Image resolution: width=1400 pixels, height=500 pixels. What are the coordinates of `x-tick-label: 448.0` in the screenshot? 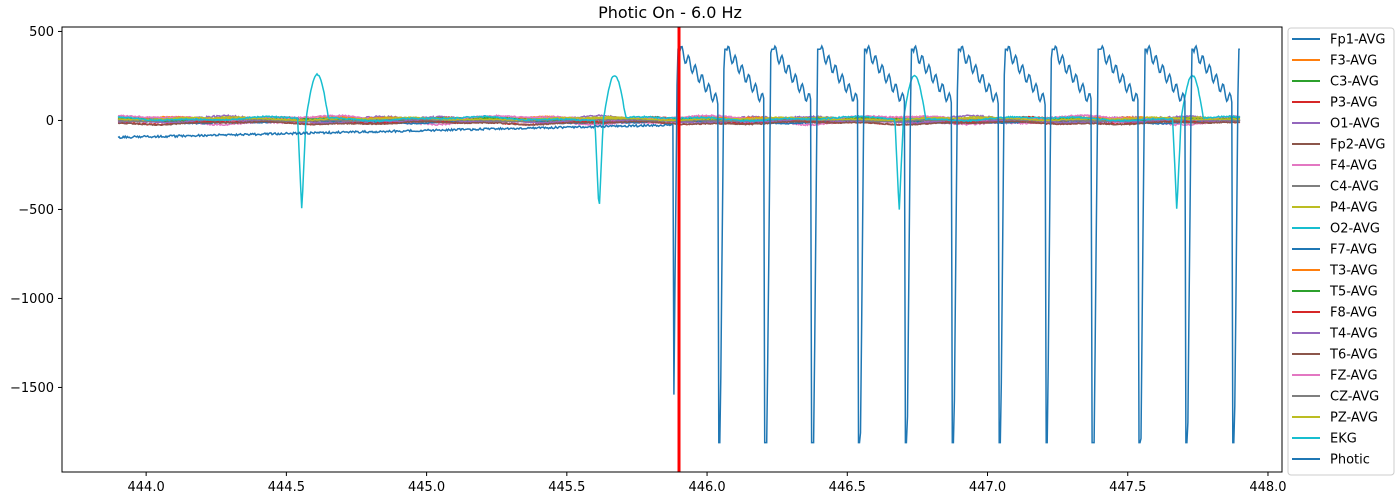 It's located at (1267, 487).